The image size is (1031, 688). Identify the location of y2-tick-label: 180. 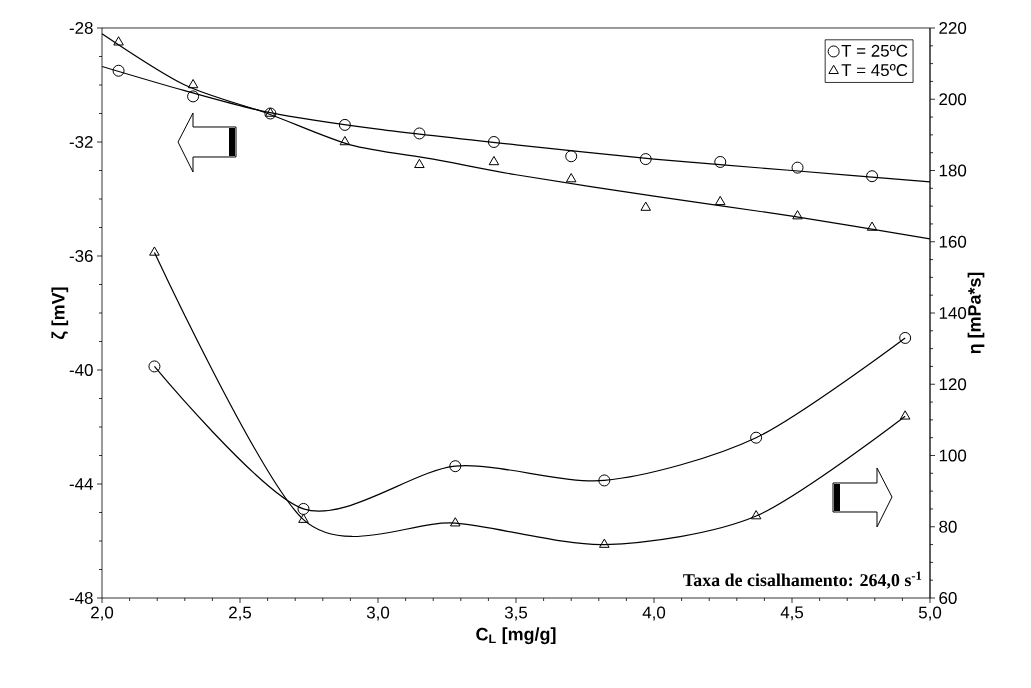
(953, 170).